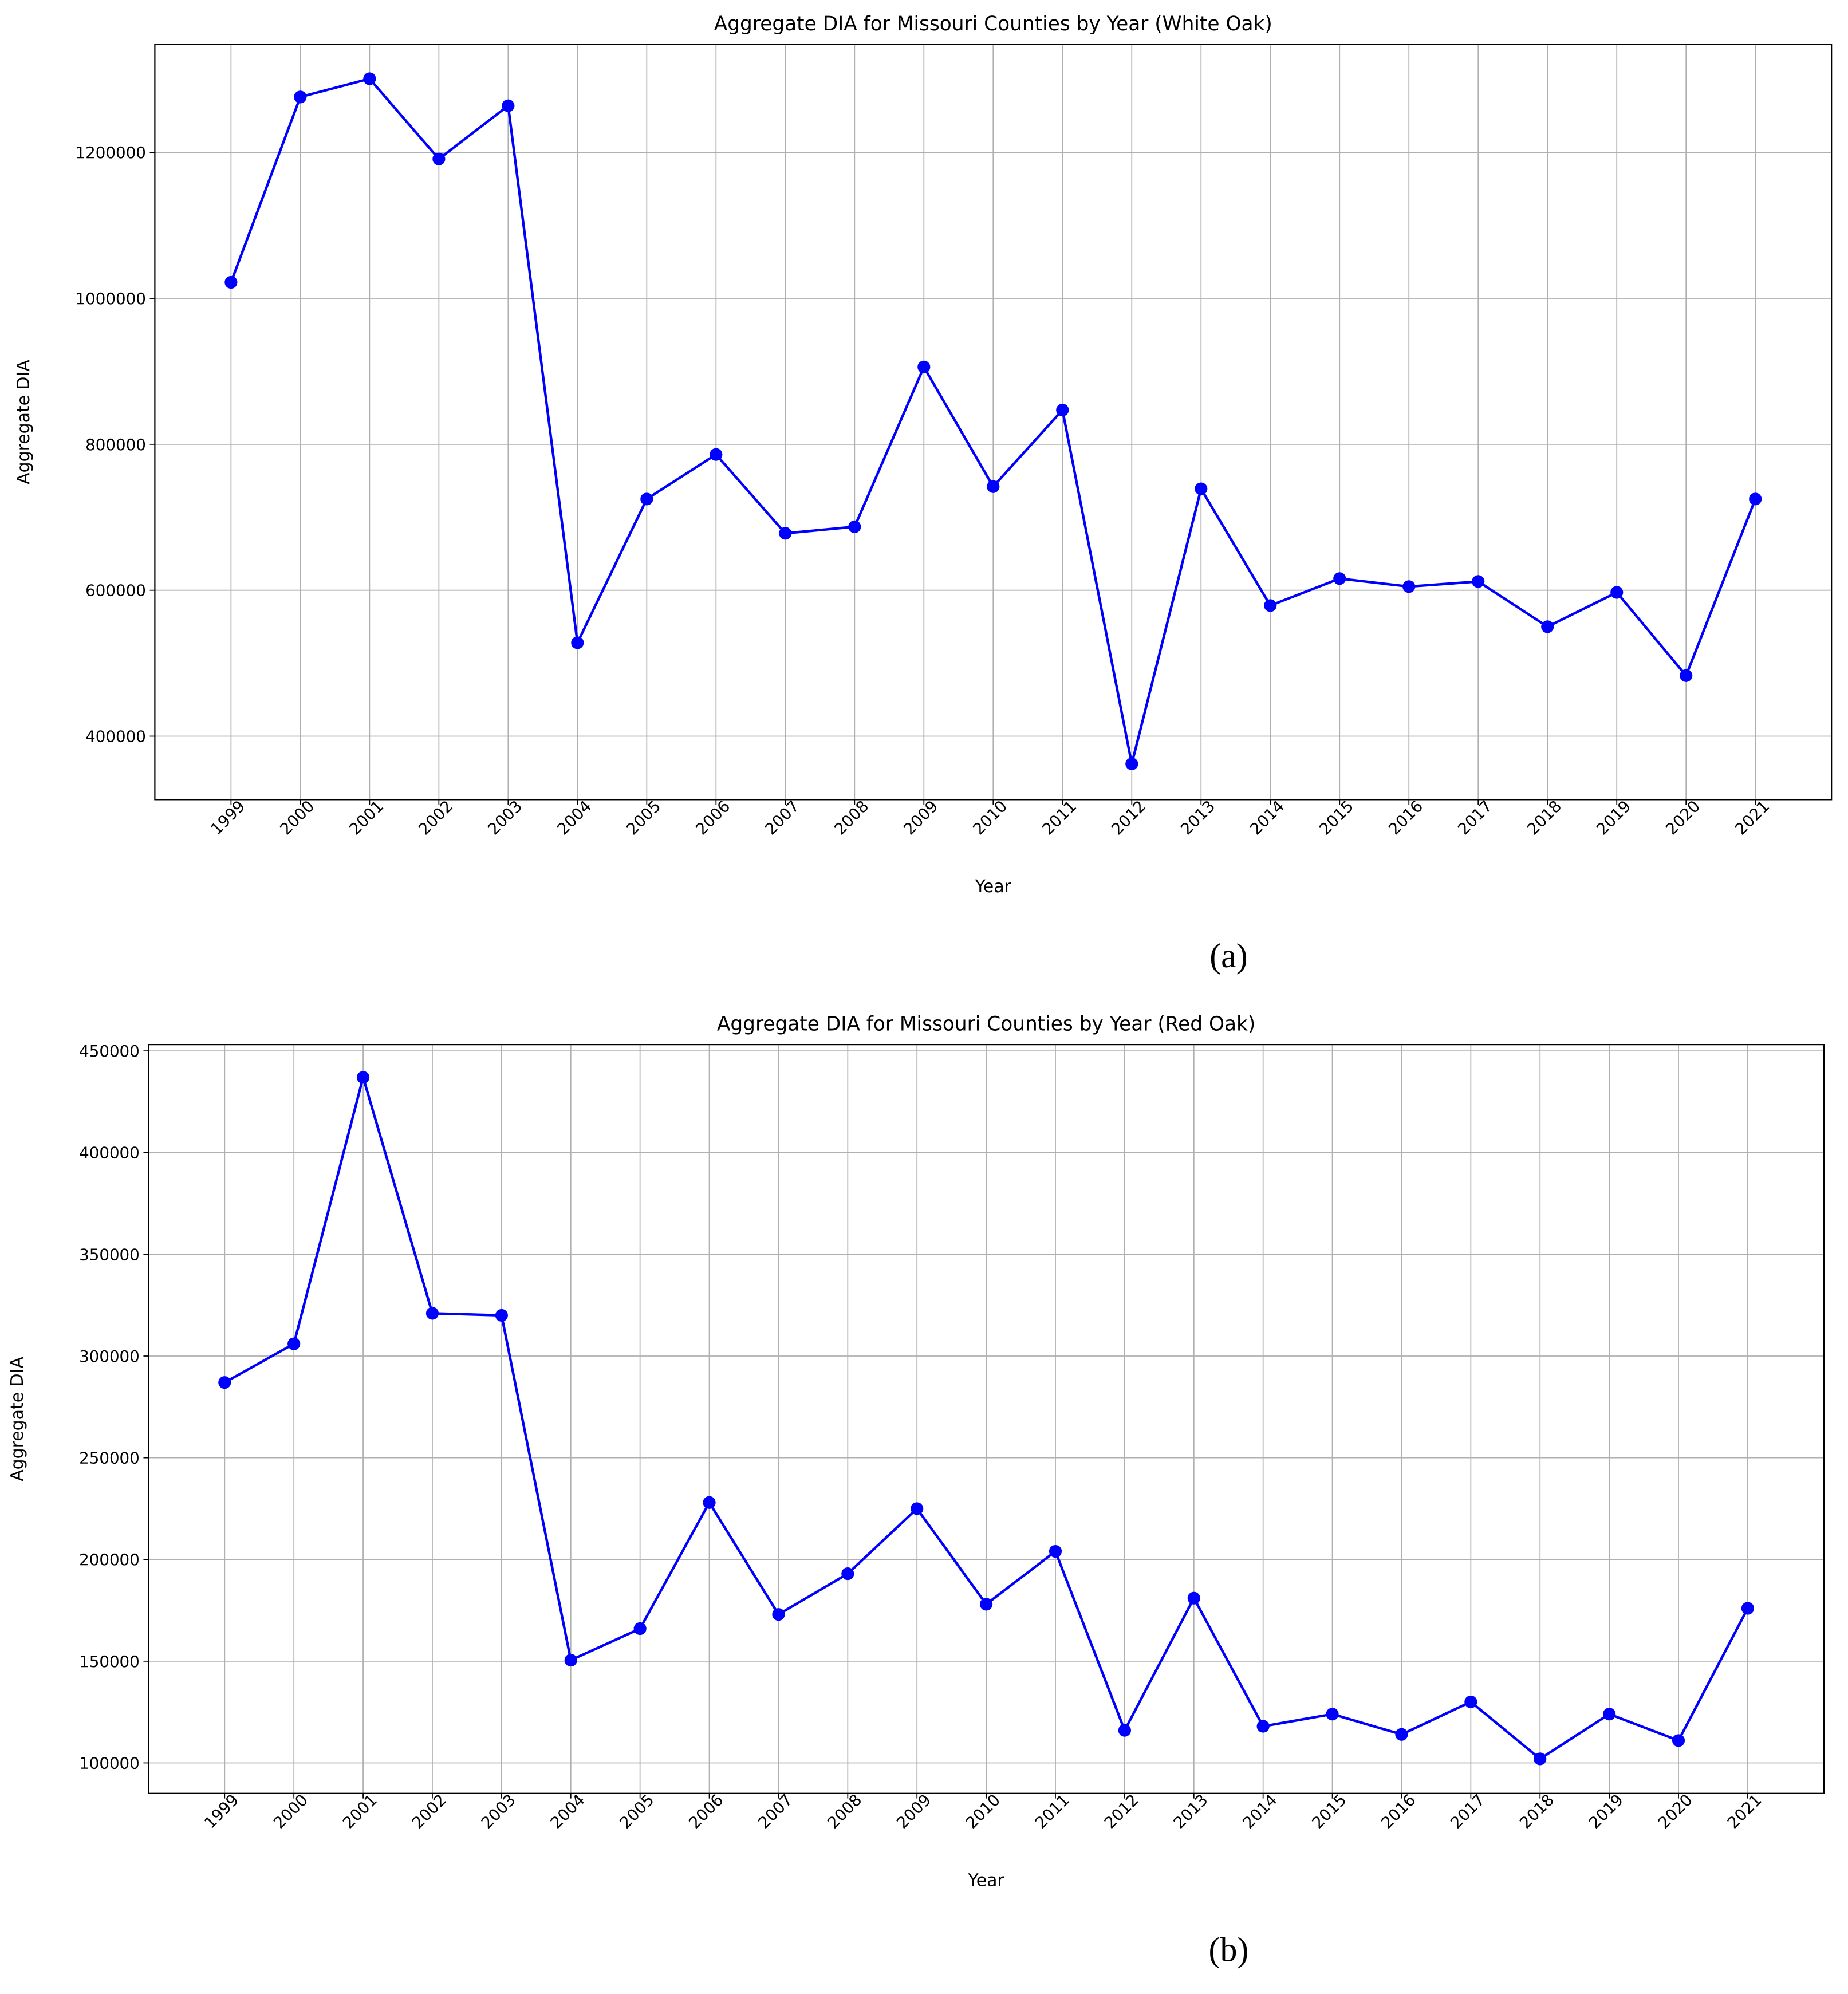 The image size is (1848, 1994). What do you see at coordinates (1121, 1812) in the screenshot?
I see `x-tick-label: 2012` at bounding box center [1121, 1812].